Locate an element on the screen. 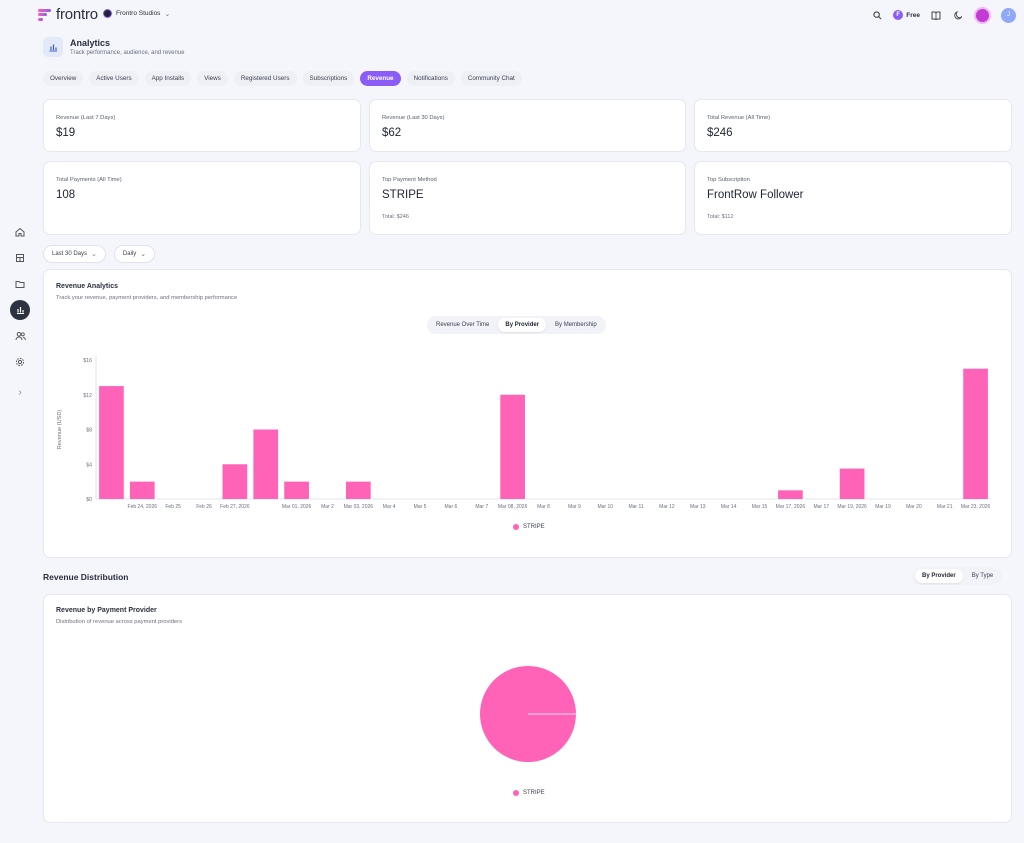  stat-value: STRIPE is located at coordinates (403, 195).